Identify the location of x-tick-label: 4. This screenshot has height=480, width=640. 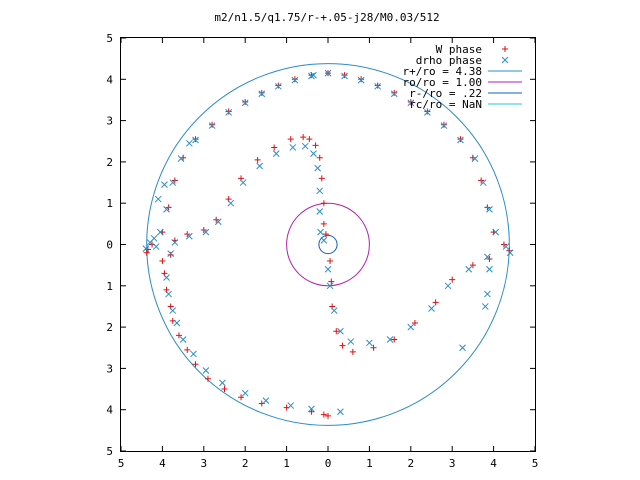
(493, 463).